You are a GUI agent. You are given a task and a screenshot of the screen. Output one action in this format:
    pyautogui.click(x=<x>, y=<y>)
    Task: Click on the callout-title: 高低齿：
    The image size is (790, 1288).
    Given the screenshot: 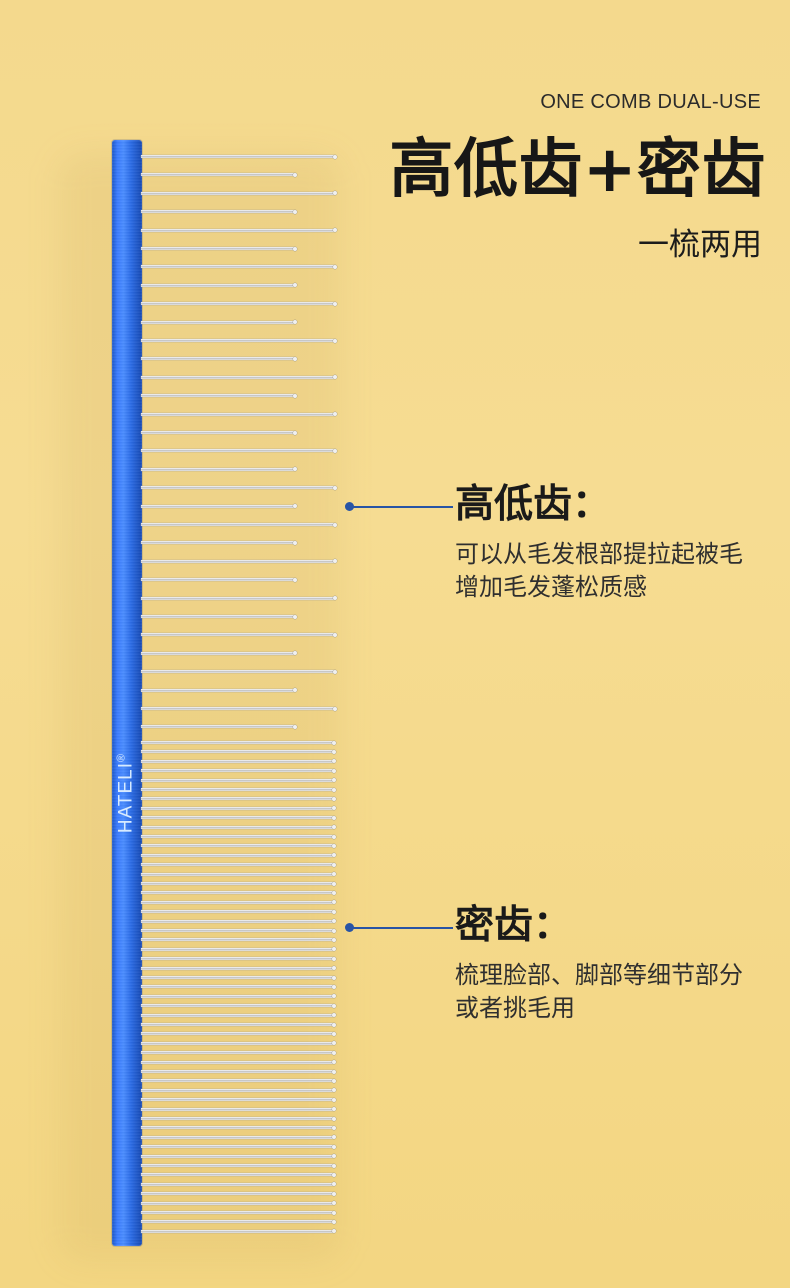 What is the action you would take?
    pyautogui.click(x=533, y=504)
    